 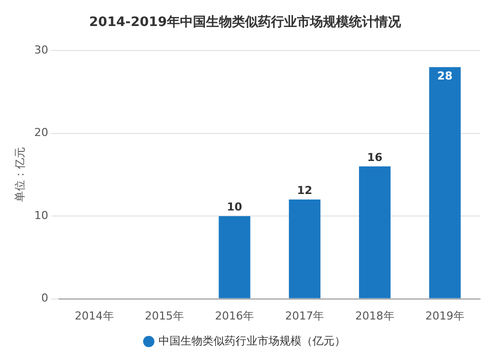 What do you see at coordinates (252, 341) in the screenshot?
I see `legend-label: 中国生物类似药行业市场规模（亿元）` at bounding box center [252, 341].